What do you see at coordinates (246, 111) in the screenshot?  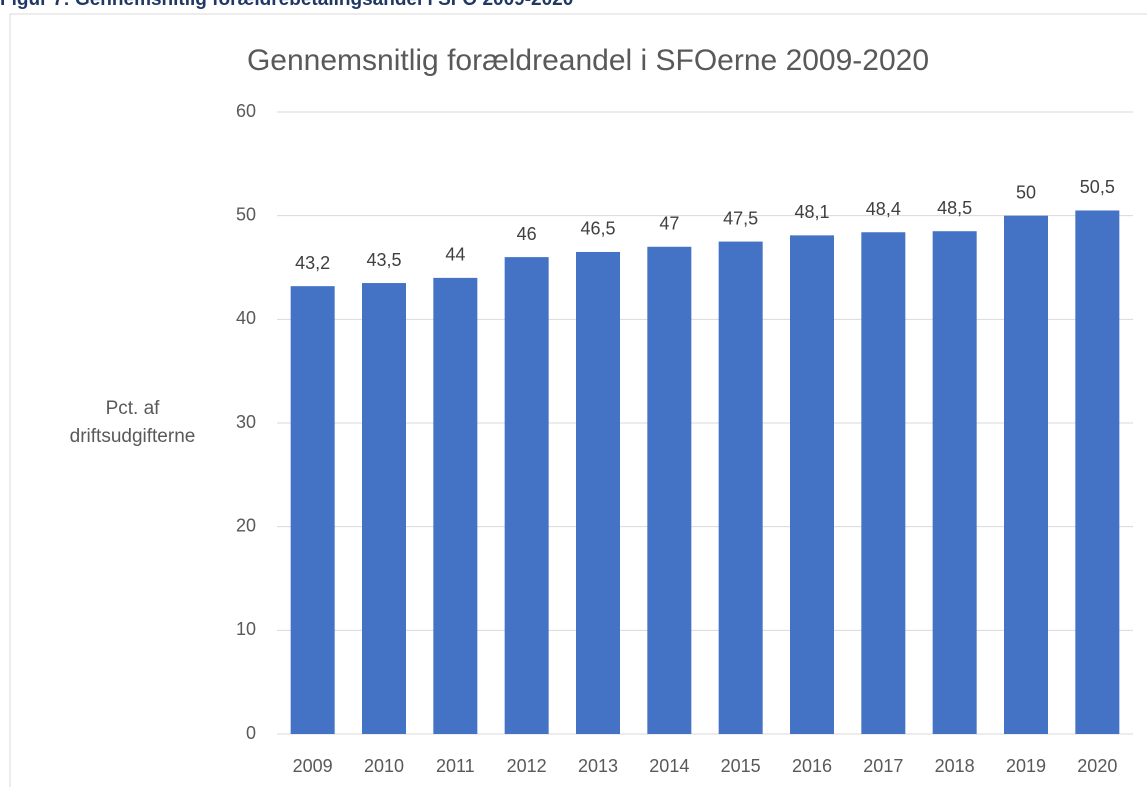 I see `y-tick-label: 60` at bounding box center [246, 111].